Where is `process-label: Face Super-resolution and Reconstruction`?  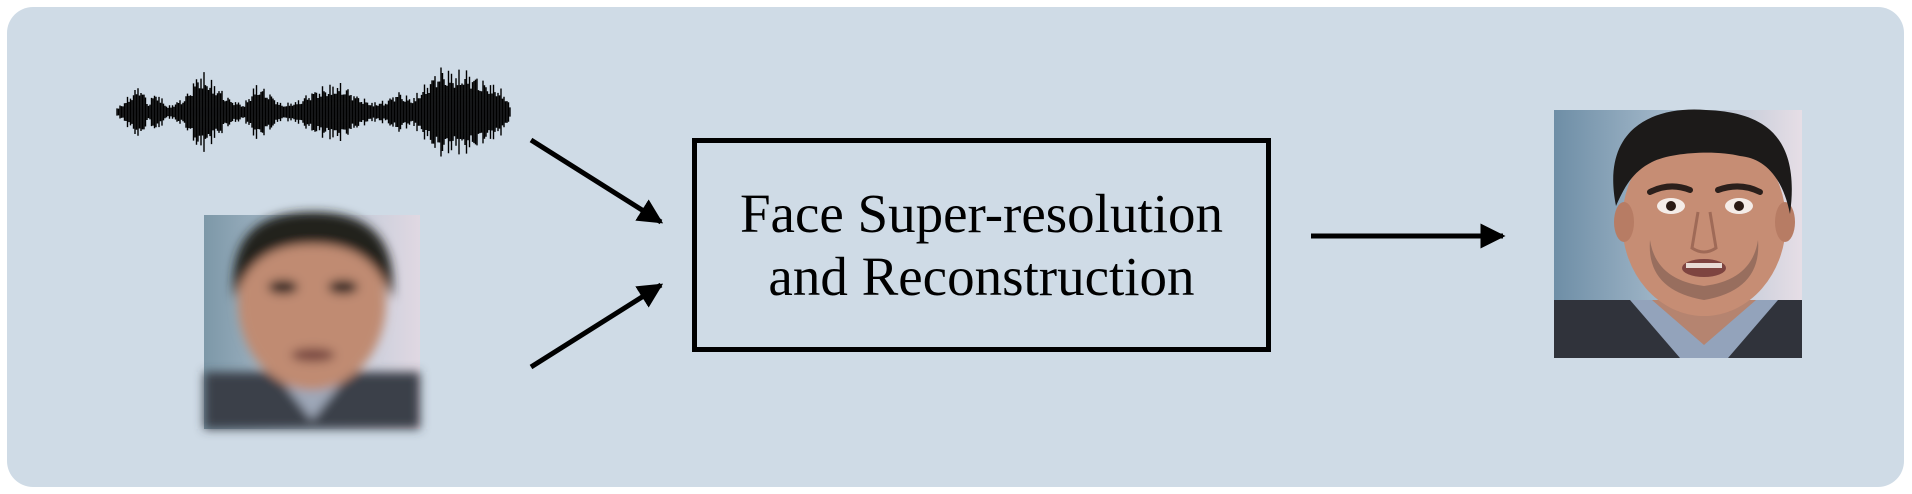 process-label: Face Super-resolution and Reconstruction is located at coordinates (981, 245).